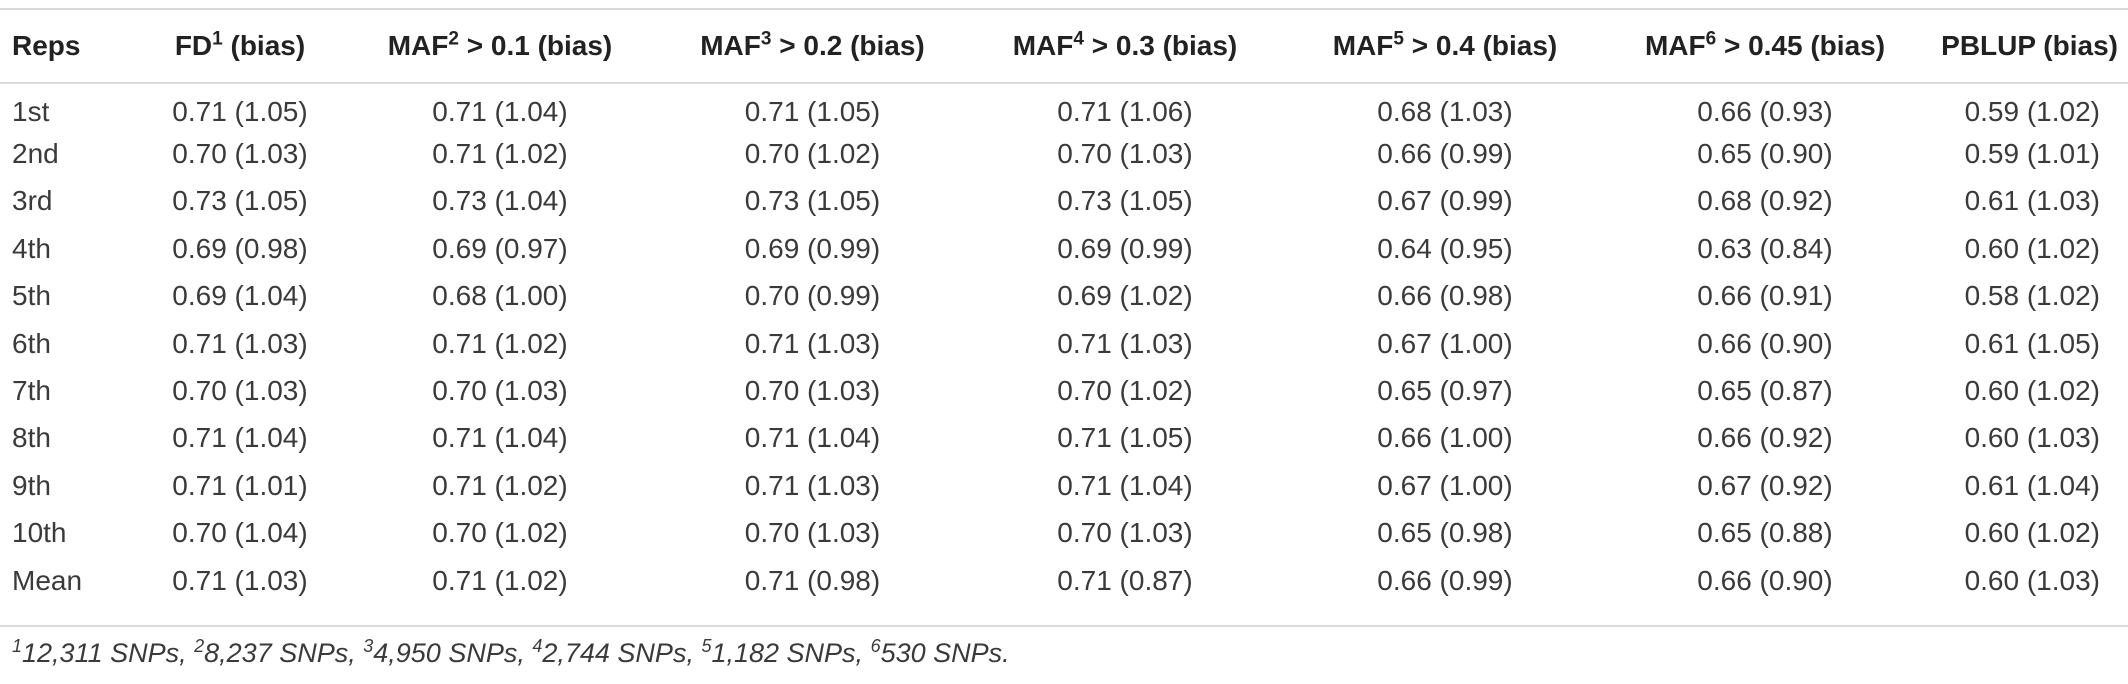  Describe the element at coordinates (47, 580) in the screenshot. I see `row-label-cell: Mean` at that location.